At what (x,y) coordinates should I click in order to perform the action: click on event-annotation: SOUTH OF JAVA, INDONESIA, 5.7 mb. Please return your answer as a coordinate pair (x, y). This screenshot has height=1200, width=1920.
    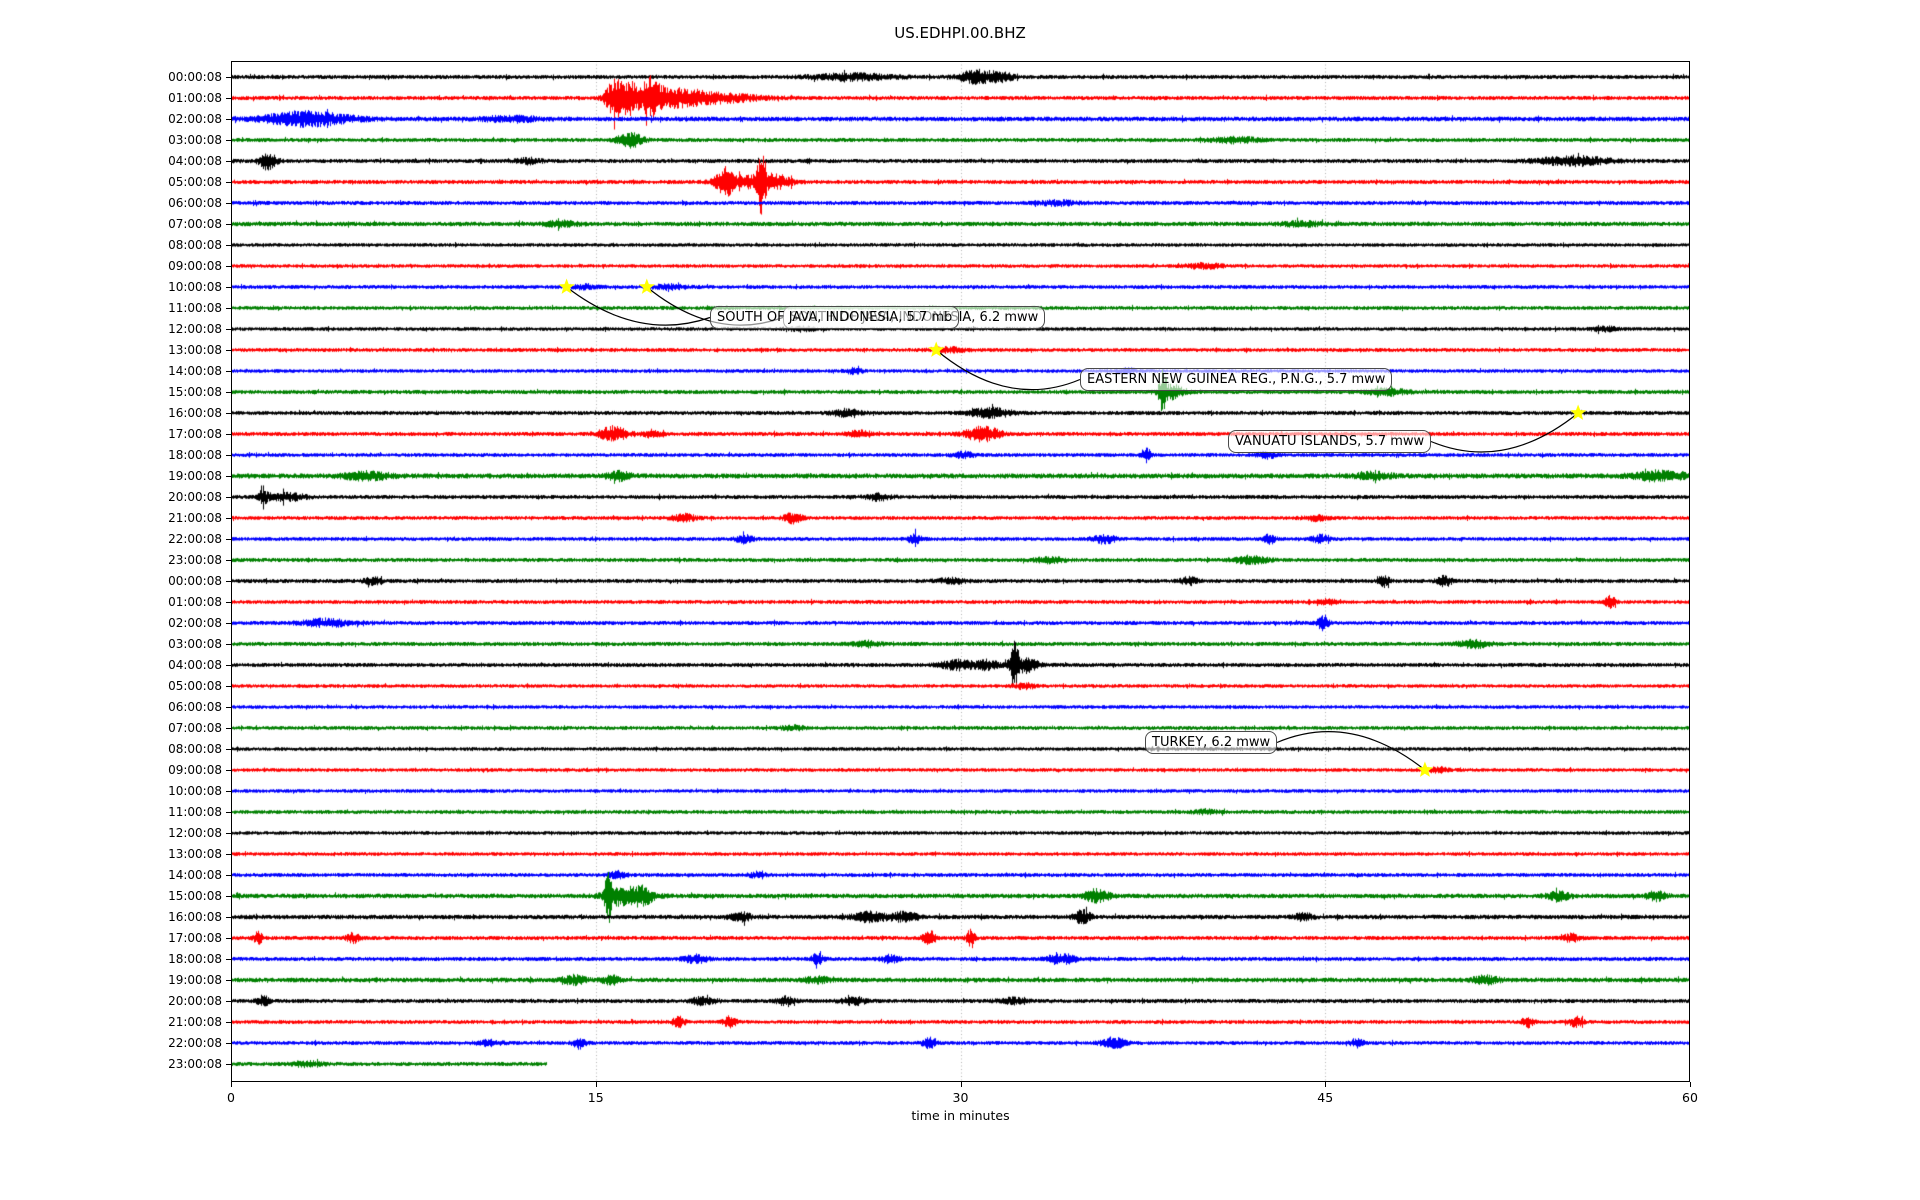
    Looking at the image, I should click on (835, 317).